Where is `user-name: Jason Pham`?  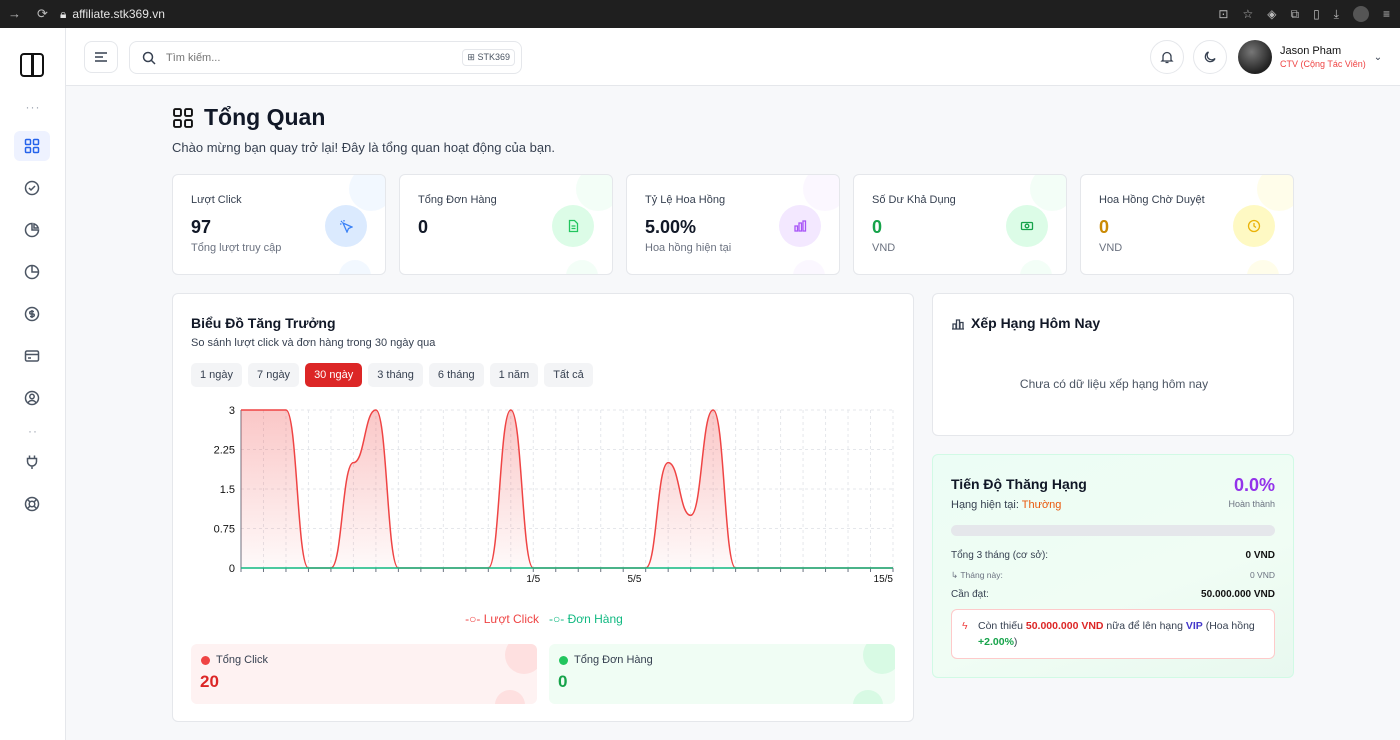 user-name: Jason Pham is located at coordinates (1311, 51).